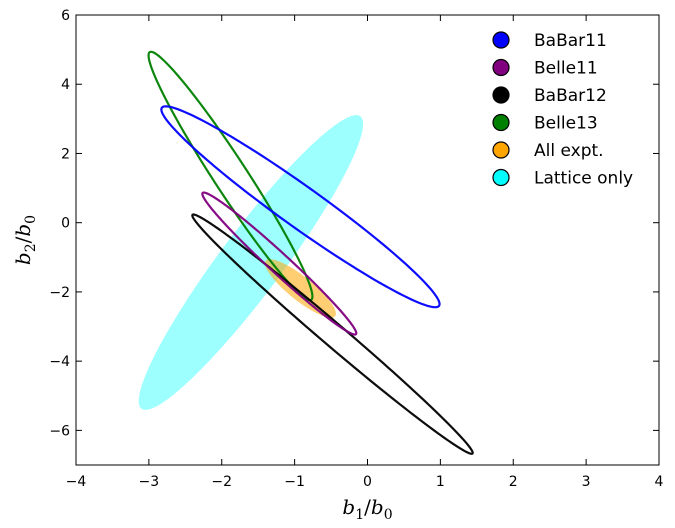  I want to click on legend-label: All expt., so click(569, 151).